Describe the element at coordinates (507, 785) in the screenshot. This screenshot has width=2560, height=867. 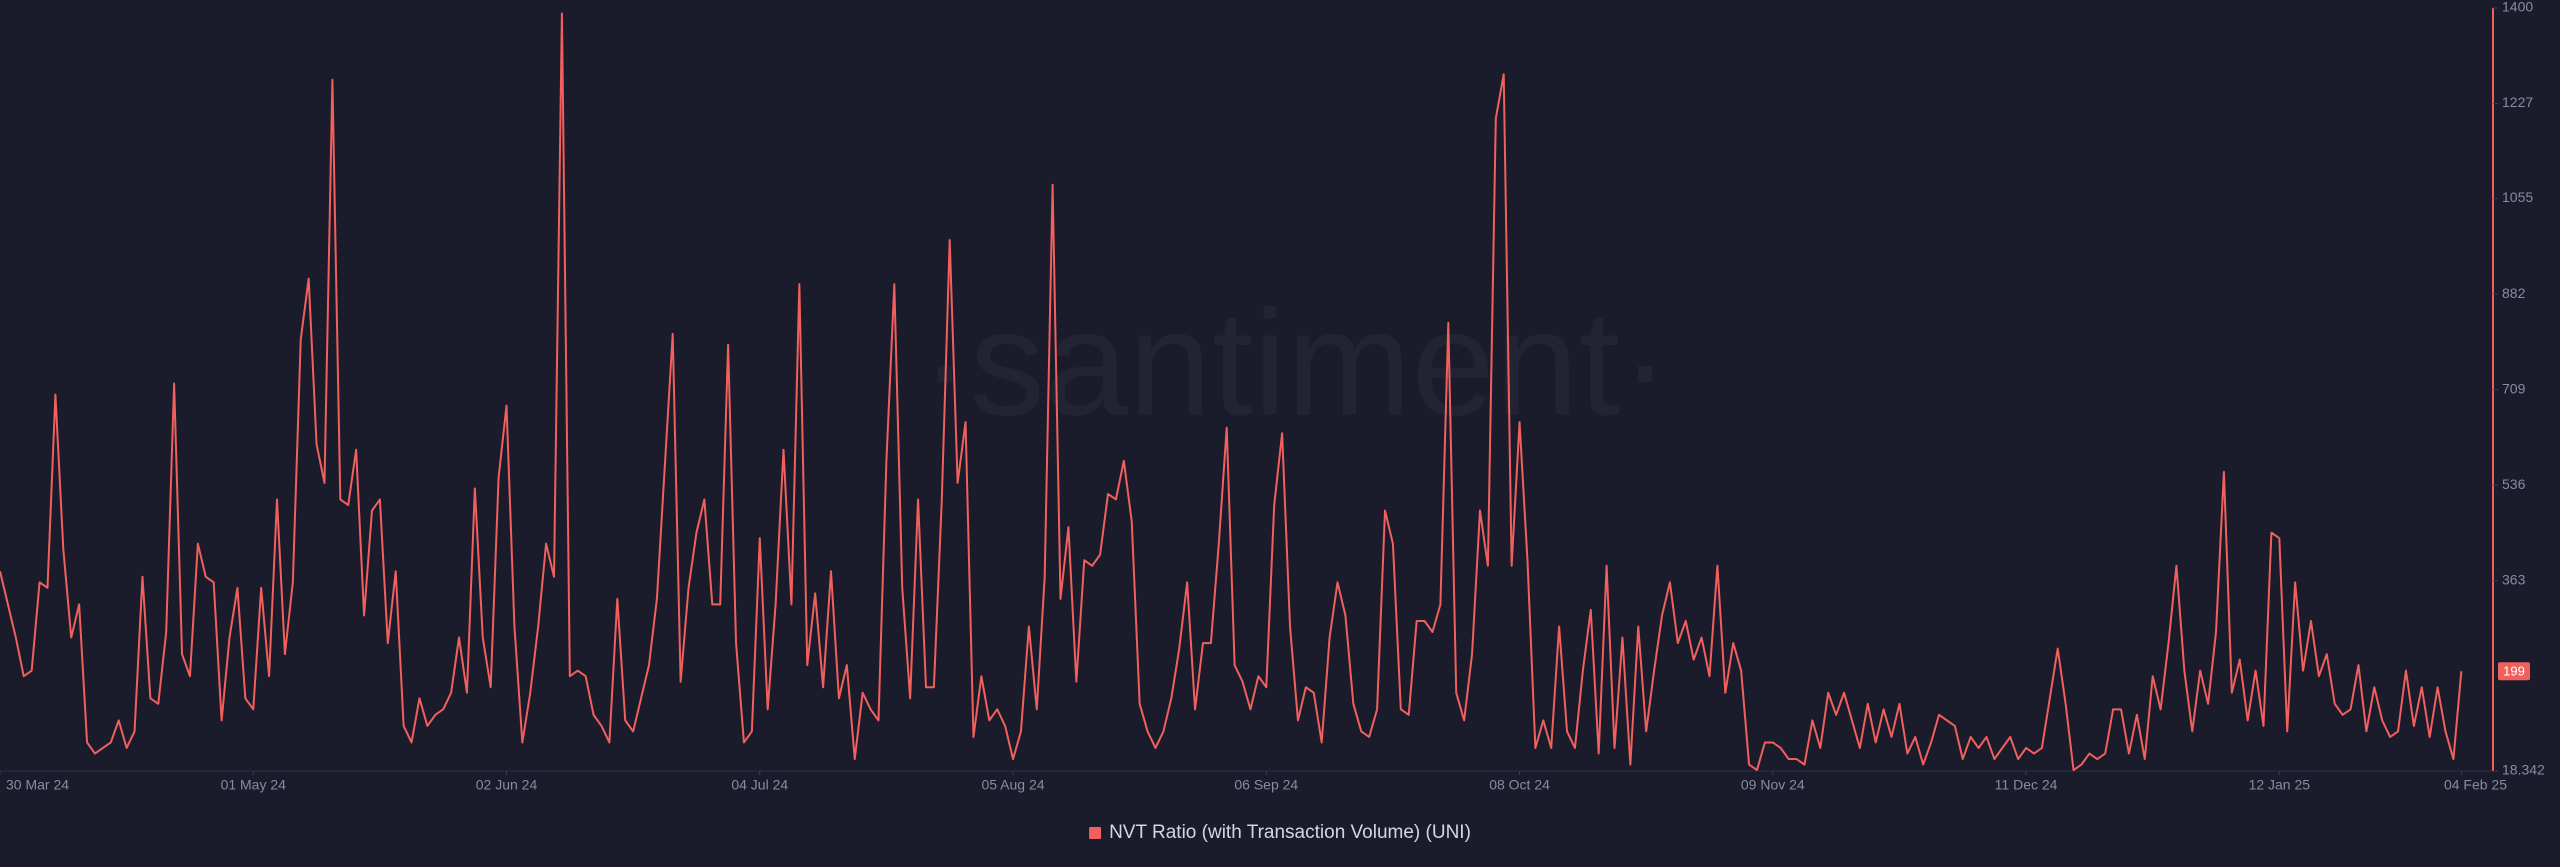
I see `x-tick-label: 02 Jun 24` at that location.